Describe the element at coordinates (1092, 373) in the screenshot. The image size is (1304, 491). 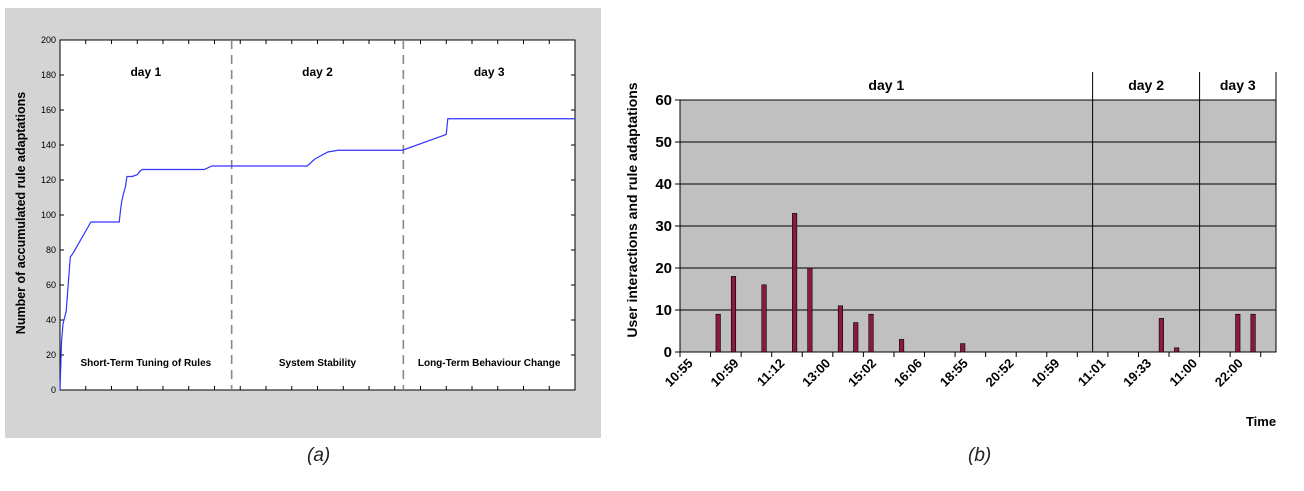
I see `chart-b-x-tick-label: 11:01` at that location.